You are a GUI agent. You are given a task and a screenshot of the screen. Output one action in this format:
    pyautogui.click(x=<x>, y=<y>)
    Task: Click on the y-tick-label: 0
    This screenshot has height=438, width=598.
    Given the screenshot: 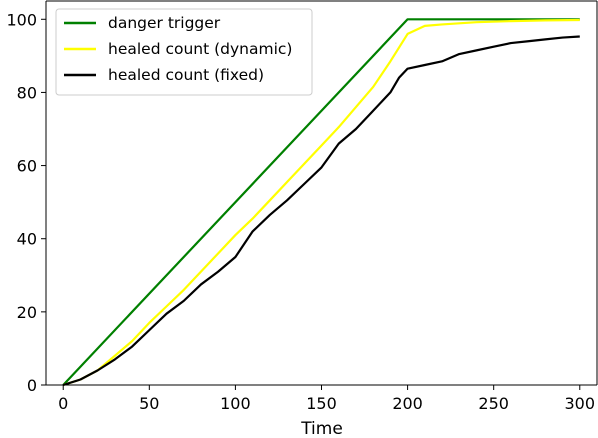 What is the action you would take?
    pyautogui.click(x=32, y=385)
    